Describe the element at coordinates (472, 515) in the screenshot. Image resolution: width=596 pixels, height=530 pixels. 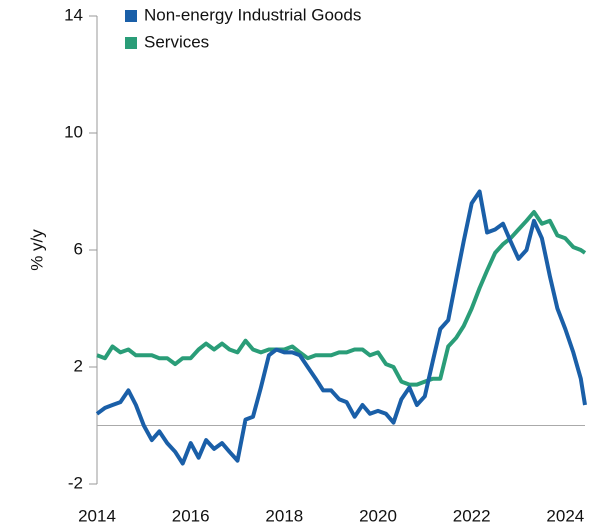
I see `x-tick-label: 2022` at that location.